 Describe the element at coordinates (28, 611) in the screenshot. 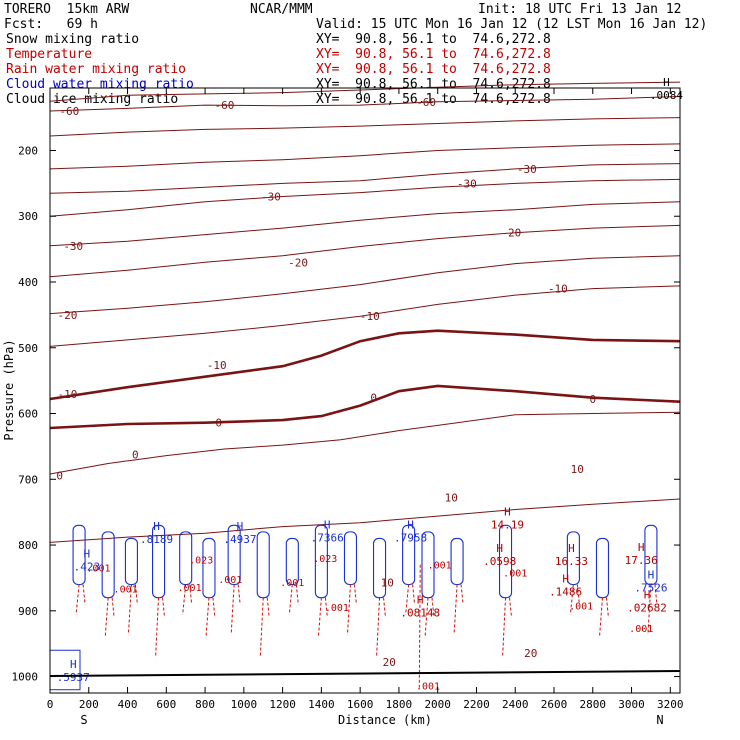

I see `y-tick-label: 900` at that location.